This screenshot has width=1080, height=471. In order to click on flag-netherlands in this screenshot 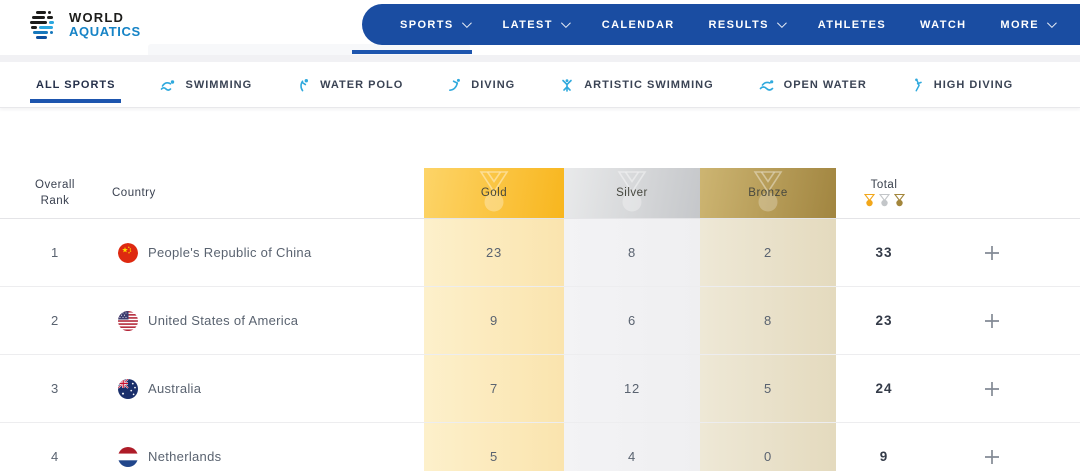, I will do `click(128, 457)`.